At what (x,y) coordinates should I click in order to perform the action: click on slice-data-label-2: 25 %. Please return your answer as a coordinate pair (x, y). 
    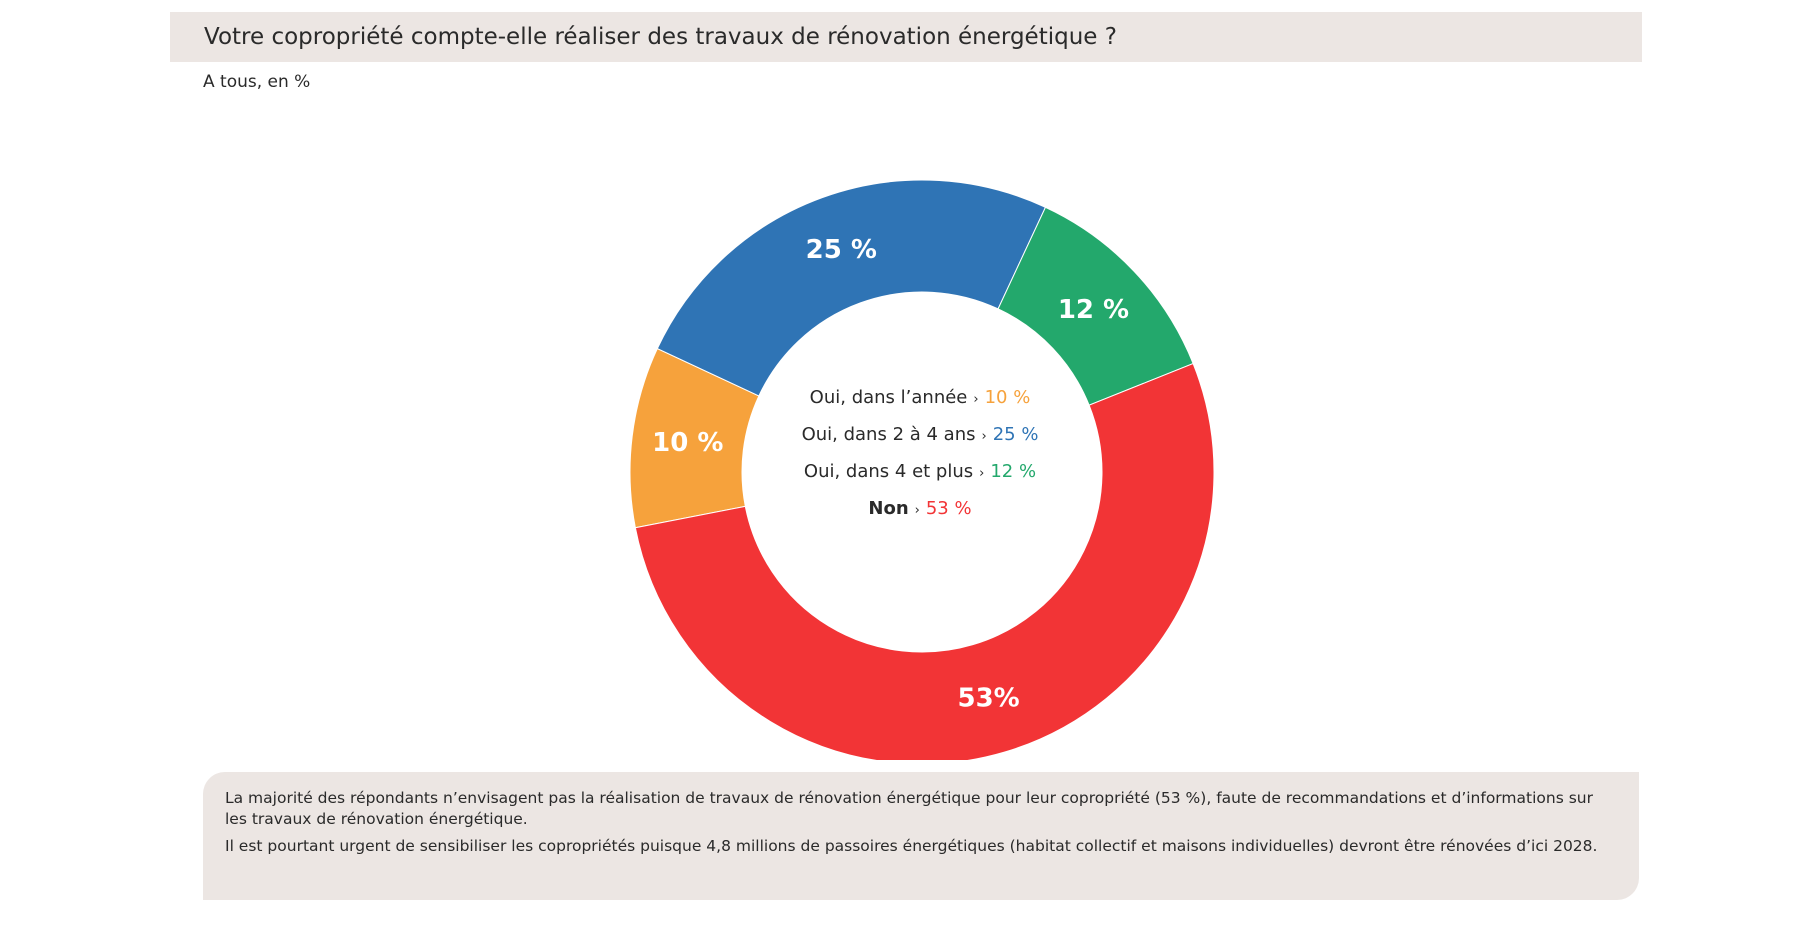
    Looking at the image, I should click on (841, 250).